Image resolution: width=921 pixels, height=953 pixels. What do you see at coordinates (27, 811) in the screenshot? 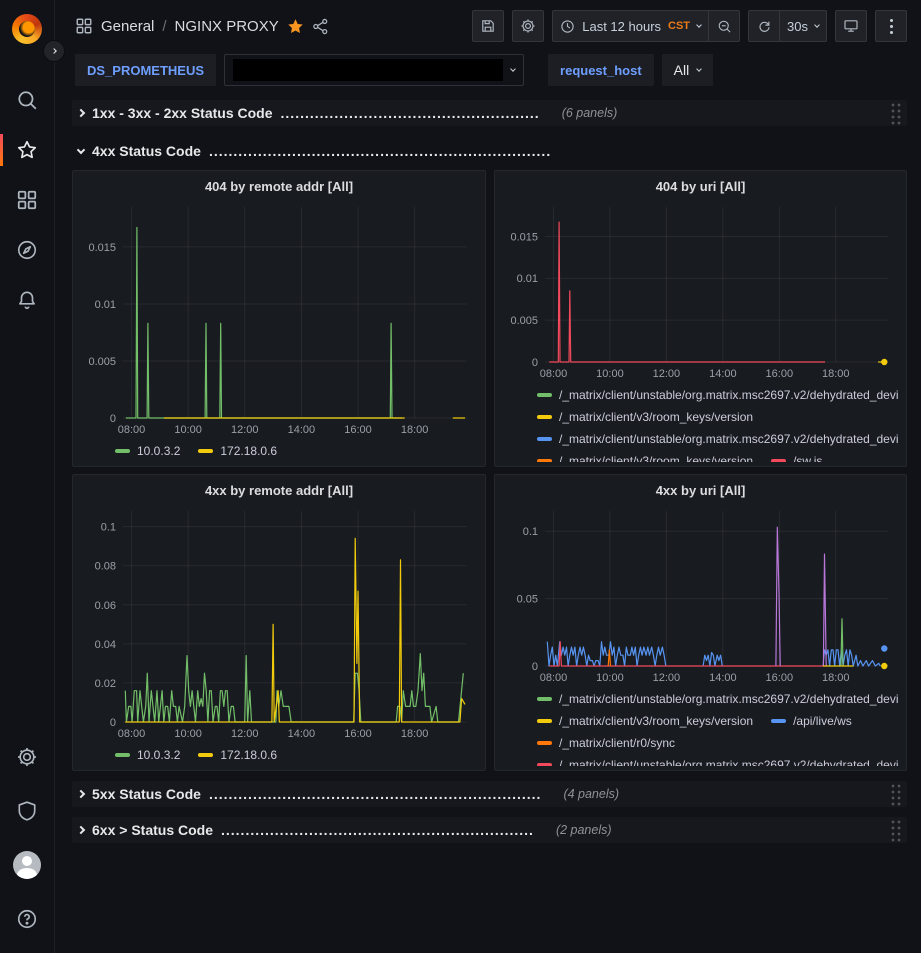
I see `sidebar-item-server-admin` at bounding box center [27, 811].